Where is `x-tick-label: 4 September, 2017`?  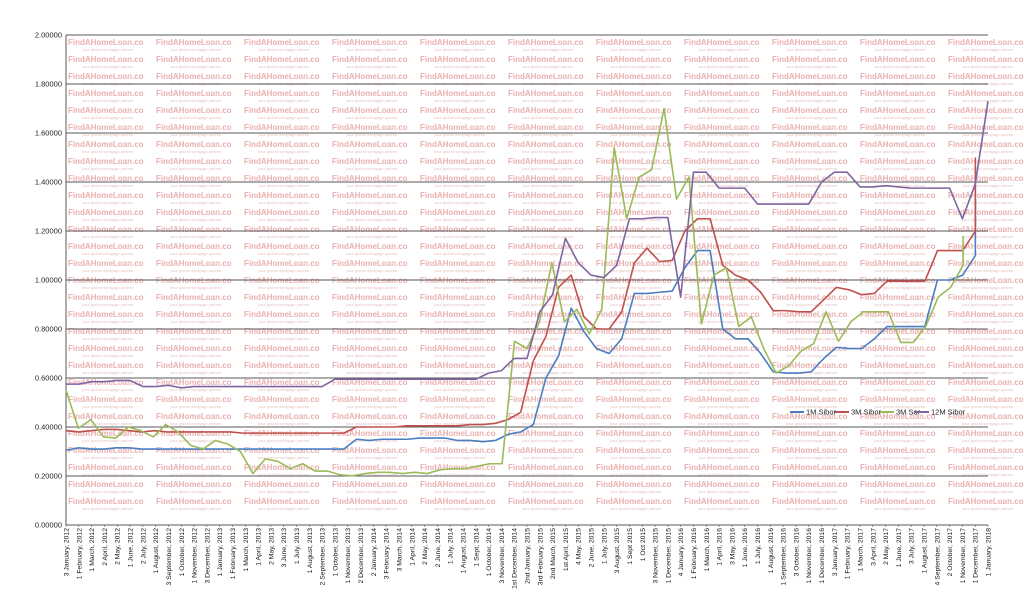 x-tick-label: 4 September, 2017 is located at coordinates (937, 557).